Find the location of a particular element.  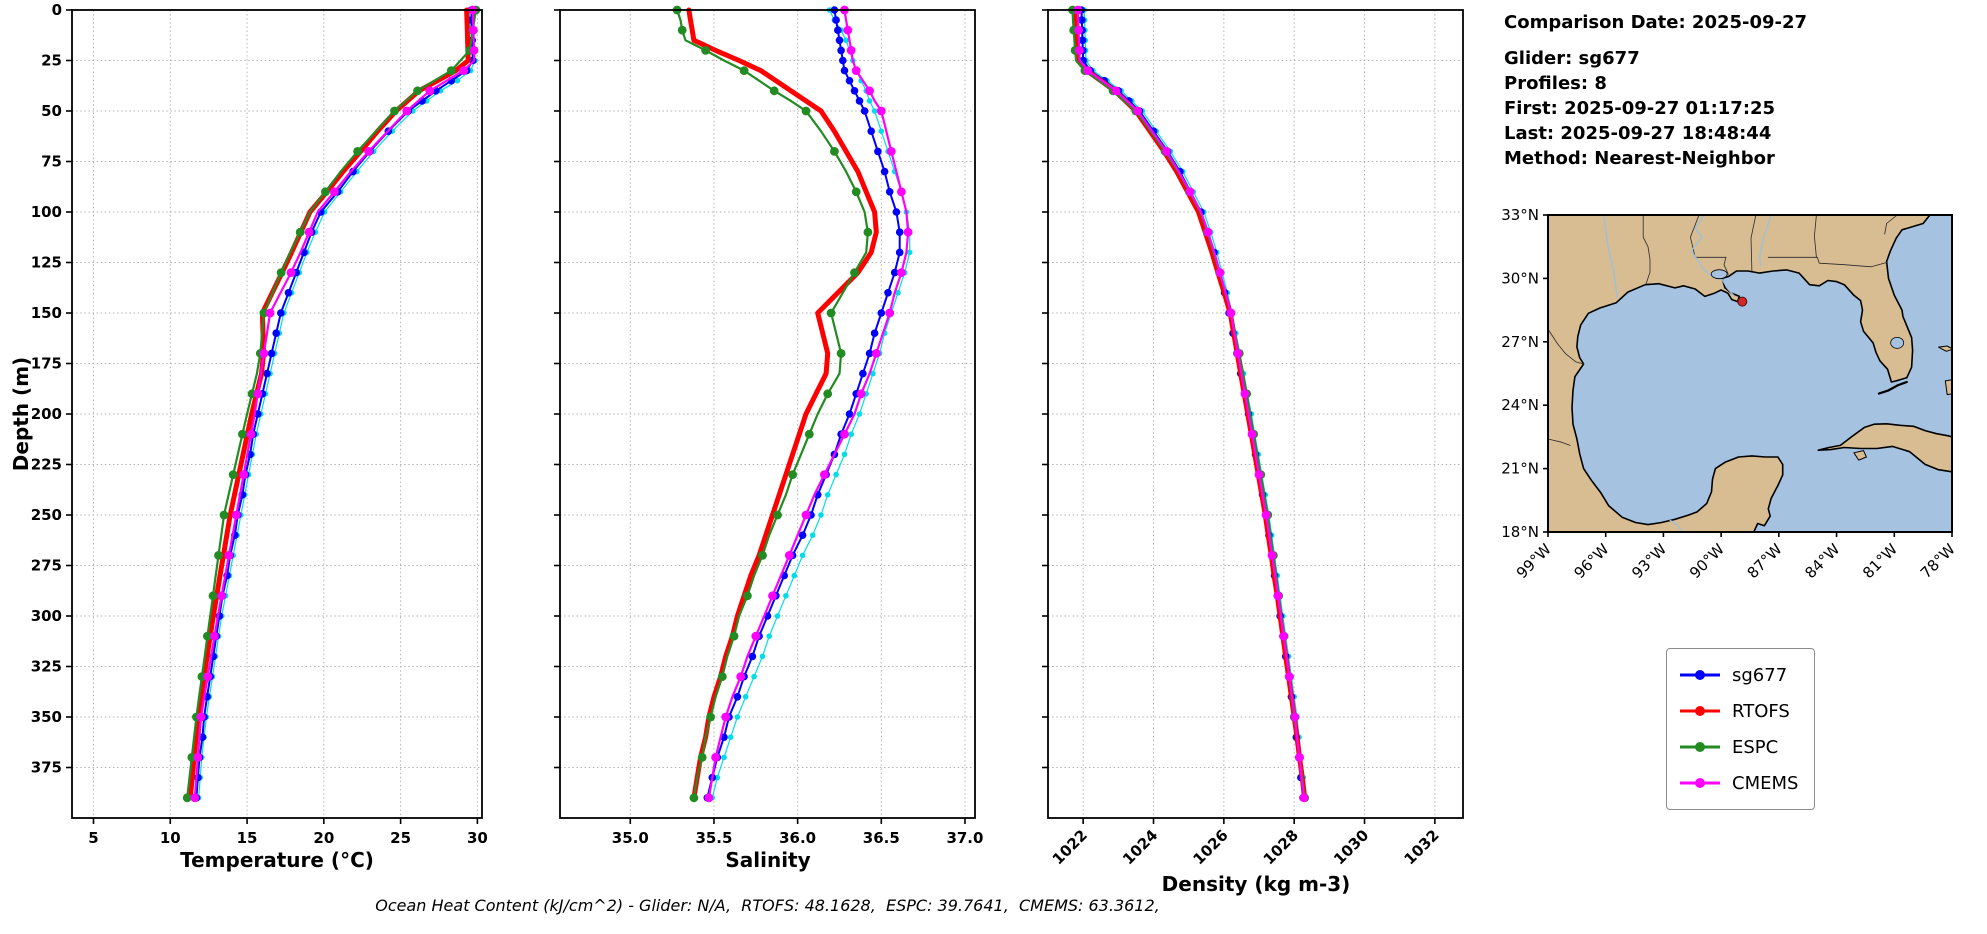

svg-text: 18°N is located at coordinates (1520, 532).